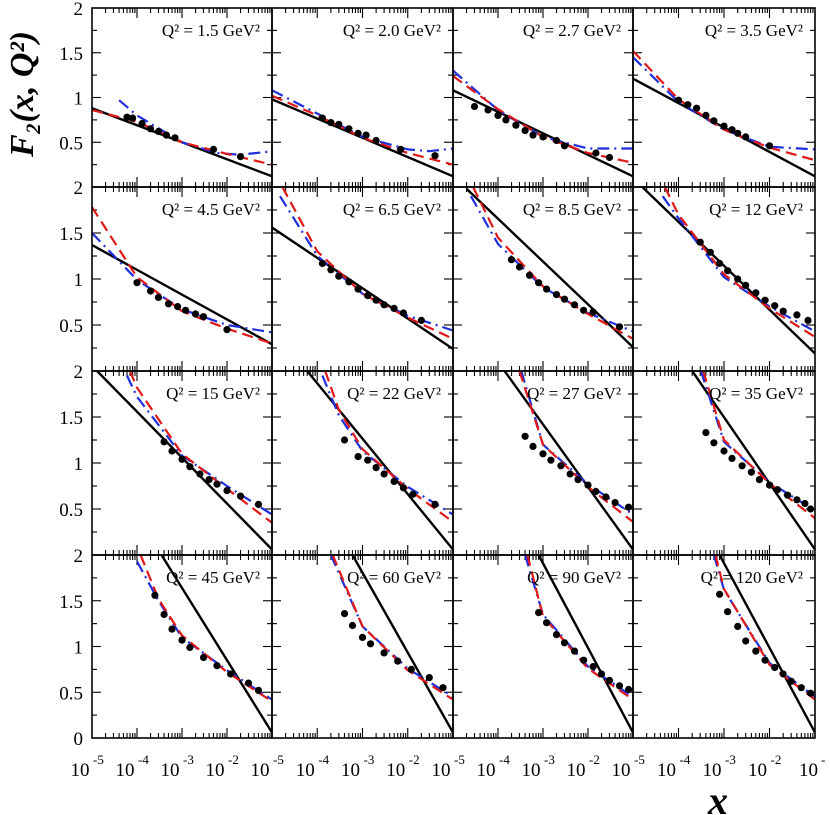 The image size is (830, 815). I want to click on y-tick-label: 0.5, so click(71, 693).